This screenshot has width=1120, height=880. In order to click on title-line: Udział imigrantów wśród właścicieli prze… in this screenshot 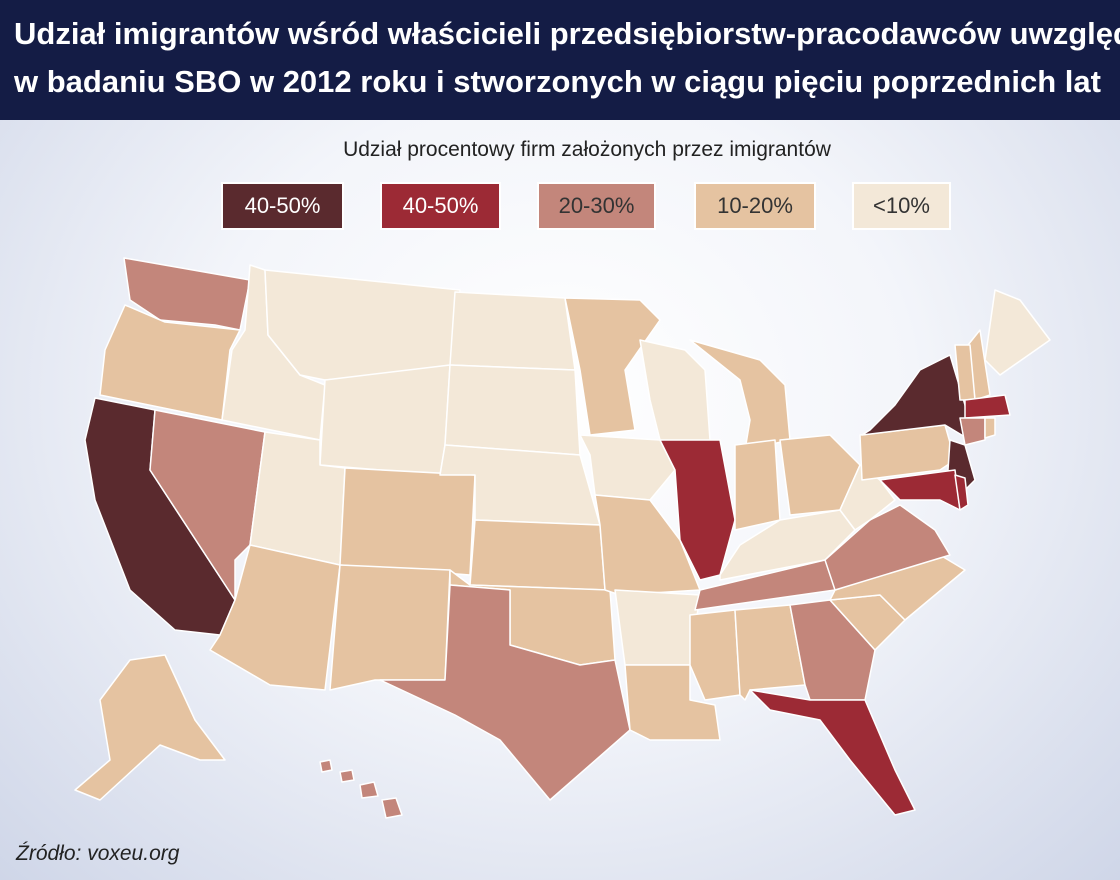, I will do `click(567, 33)`.